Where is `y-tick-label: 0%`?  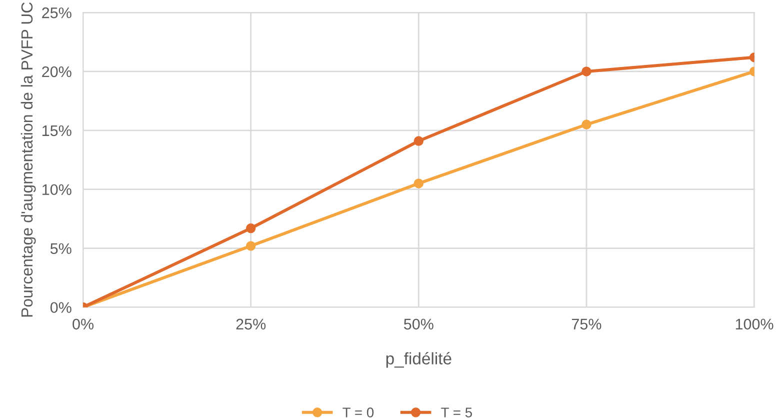 y-tick-label: 0% is located at coordinates (61, 307).